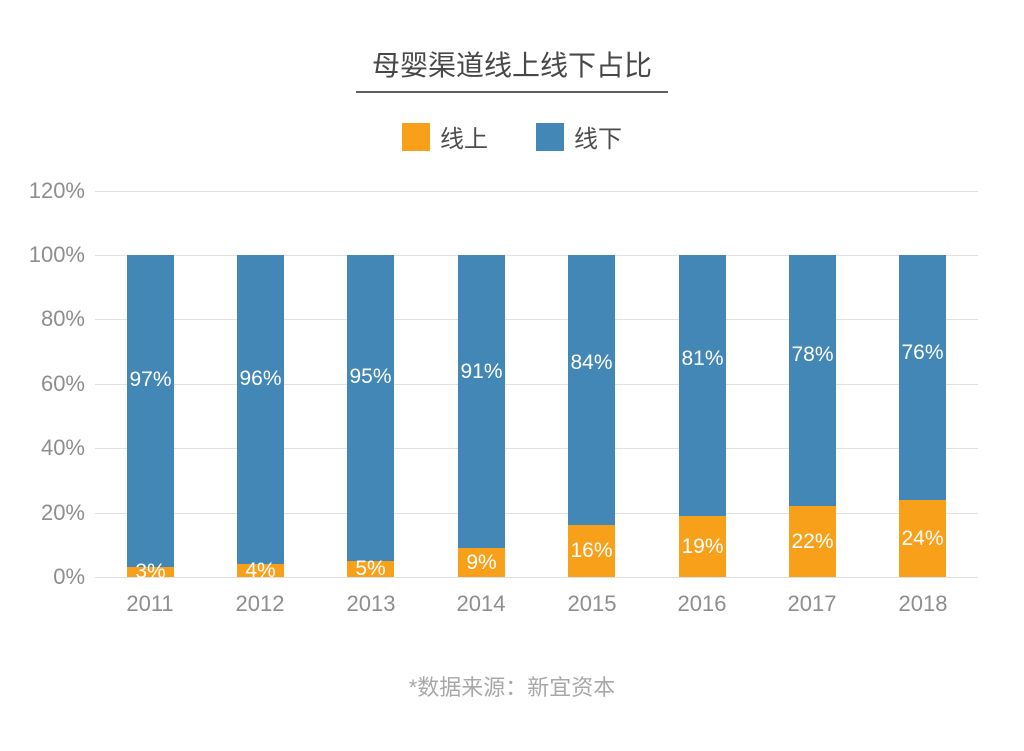  What do you see at coordinates (416, 136) in the screenshot?
I see `online-swatch-icon` at bounding box center [416, 136].